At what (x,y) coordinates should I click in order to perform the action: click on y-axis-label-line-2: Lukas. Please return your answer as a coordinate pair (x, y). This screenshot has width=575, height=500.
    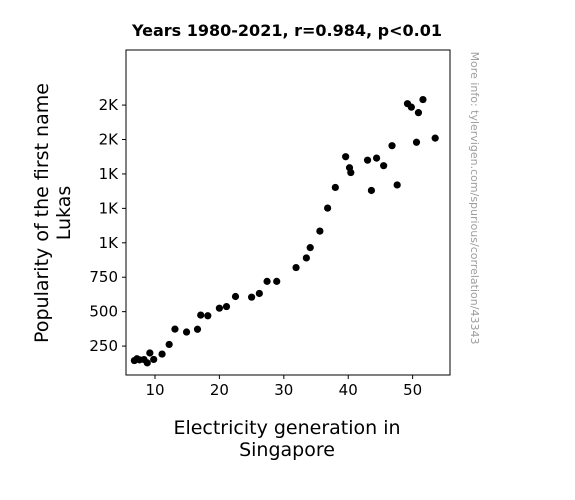
    Looking at the image, I should click on (64, 213).